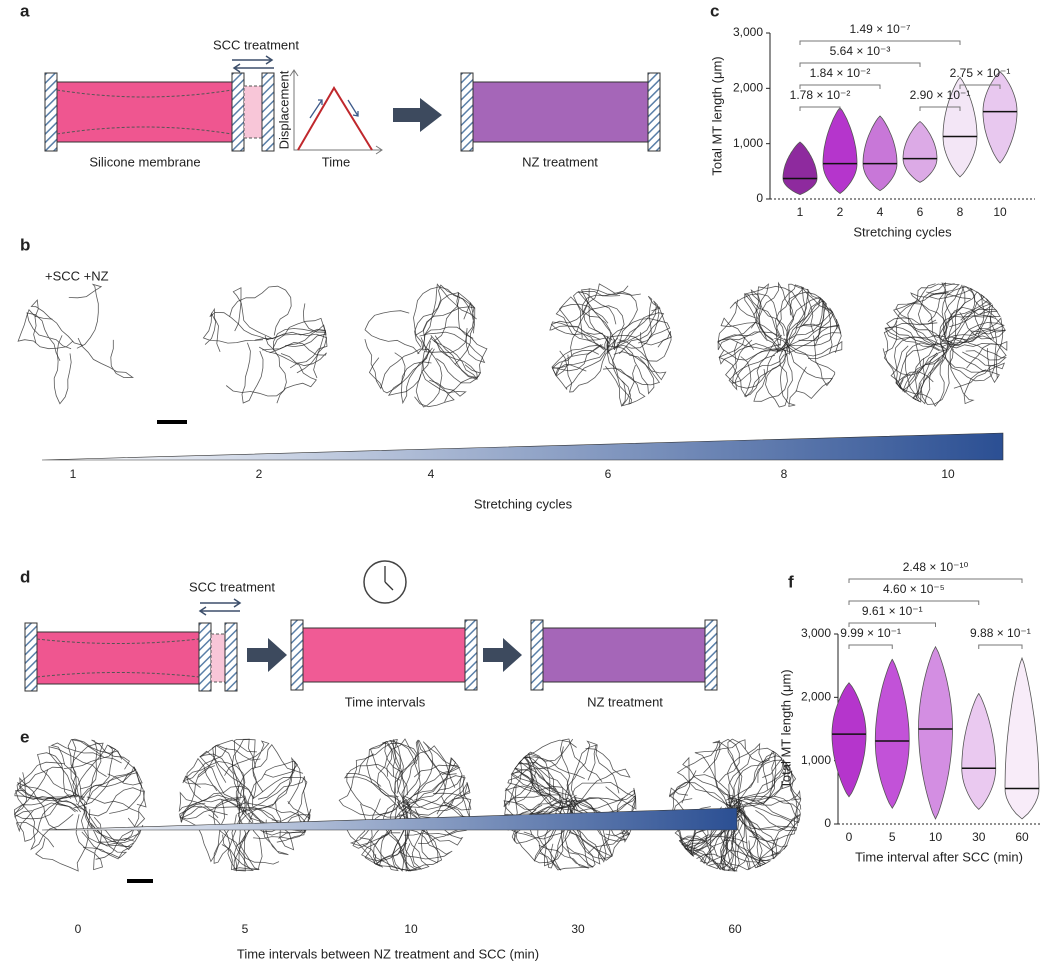  I want to click on x-tick-label: 30, so click(979, 837).